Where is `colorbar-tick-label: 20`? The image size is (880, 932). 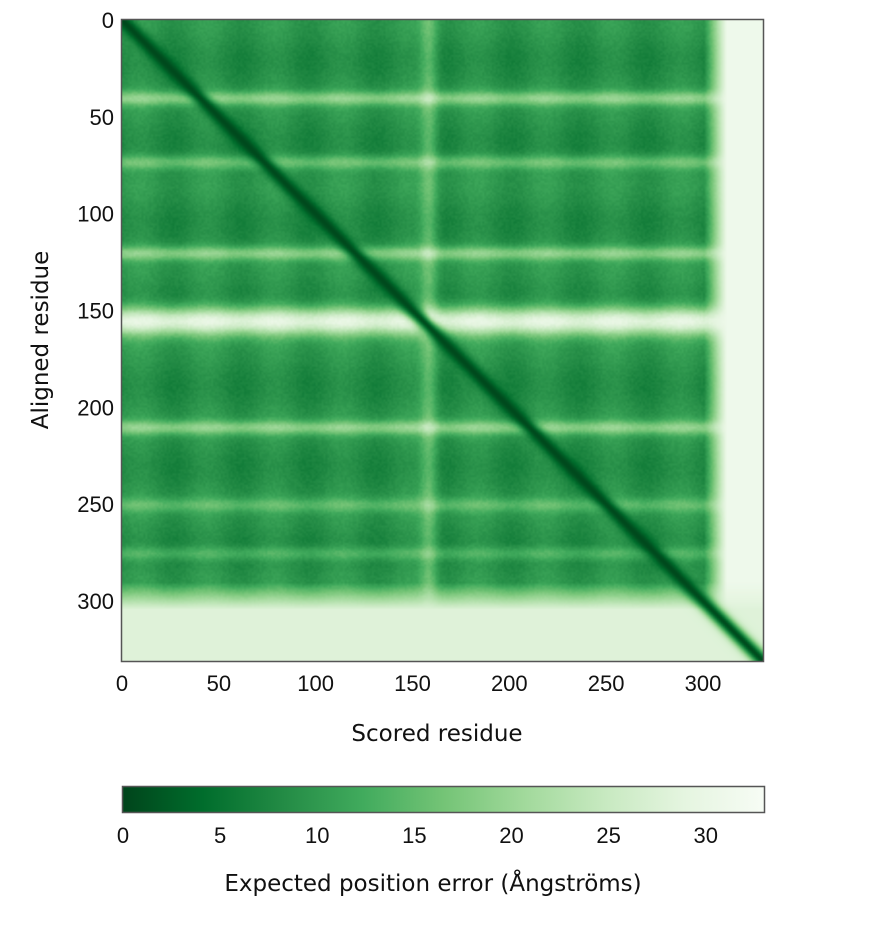 colorbar-tick-label: 20 is located at coordinates (511, 835).